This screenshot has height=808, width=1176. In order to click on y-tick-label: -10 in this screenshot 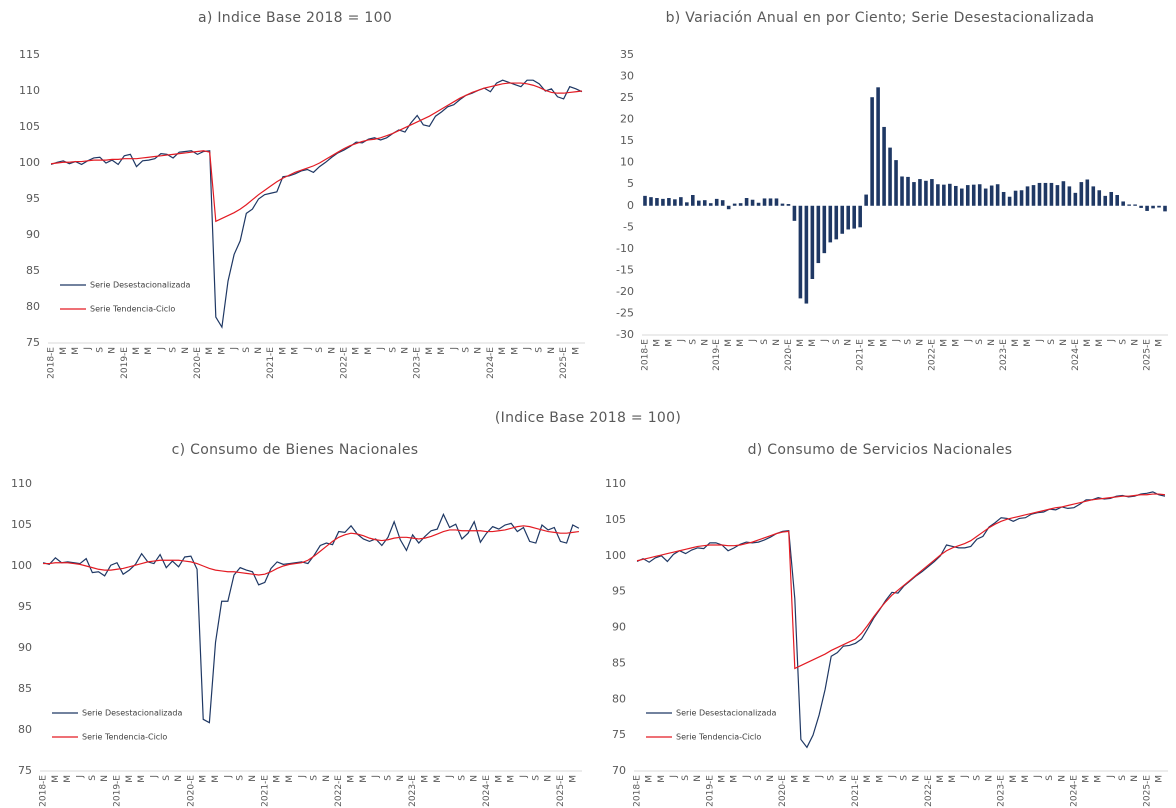, I will do `click(625, 248)`.